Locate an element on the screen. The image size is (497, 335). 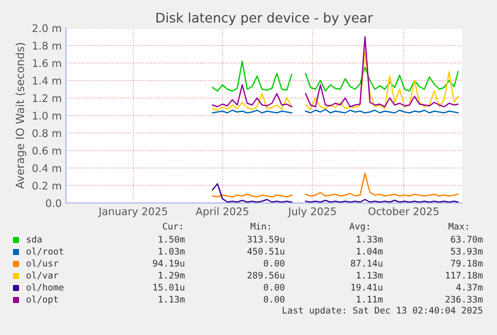
text: 1.11m is located at coordinates (369, 299).